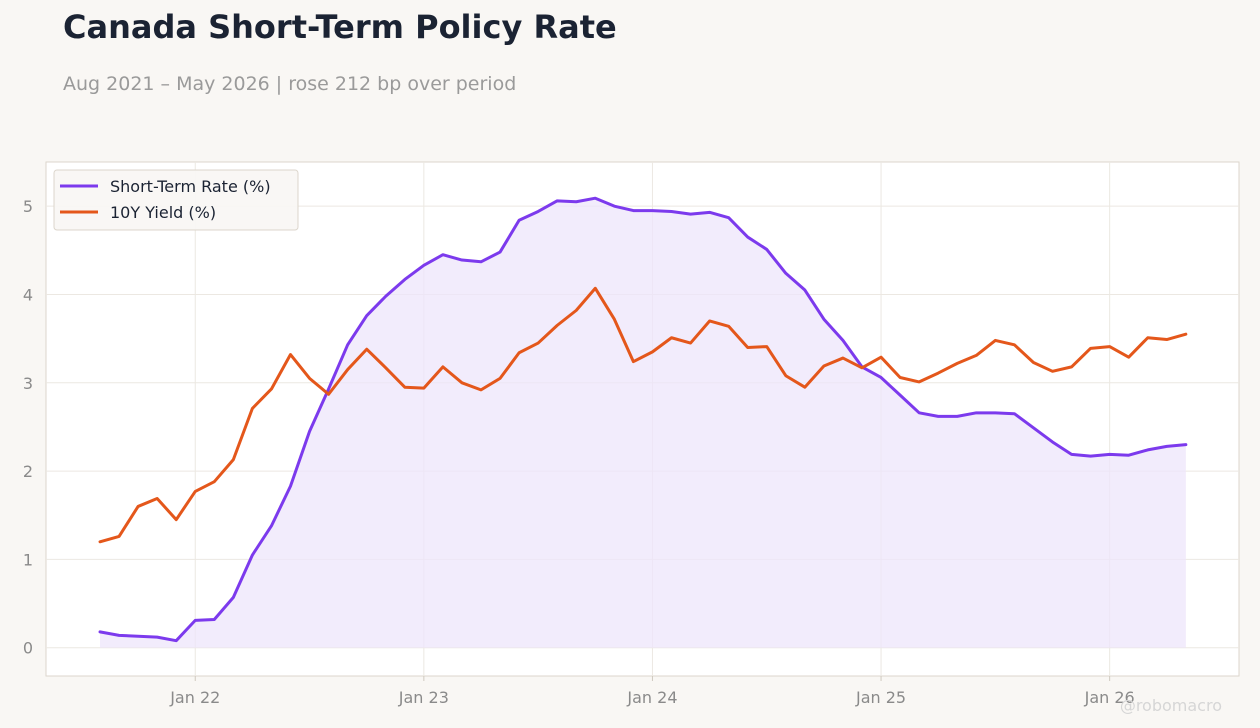  I want to click on legend-label-10y-yield: 10Y Yield (%), so click(163, 212).